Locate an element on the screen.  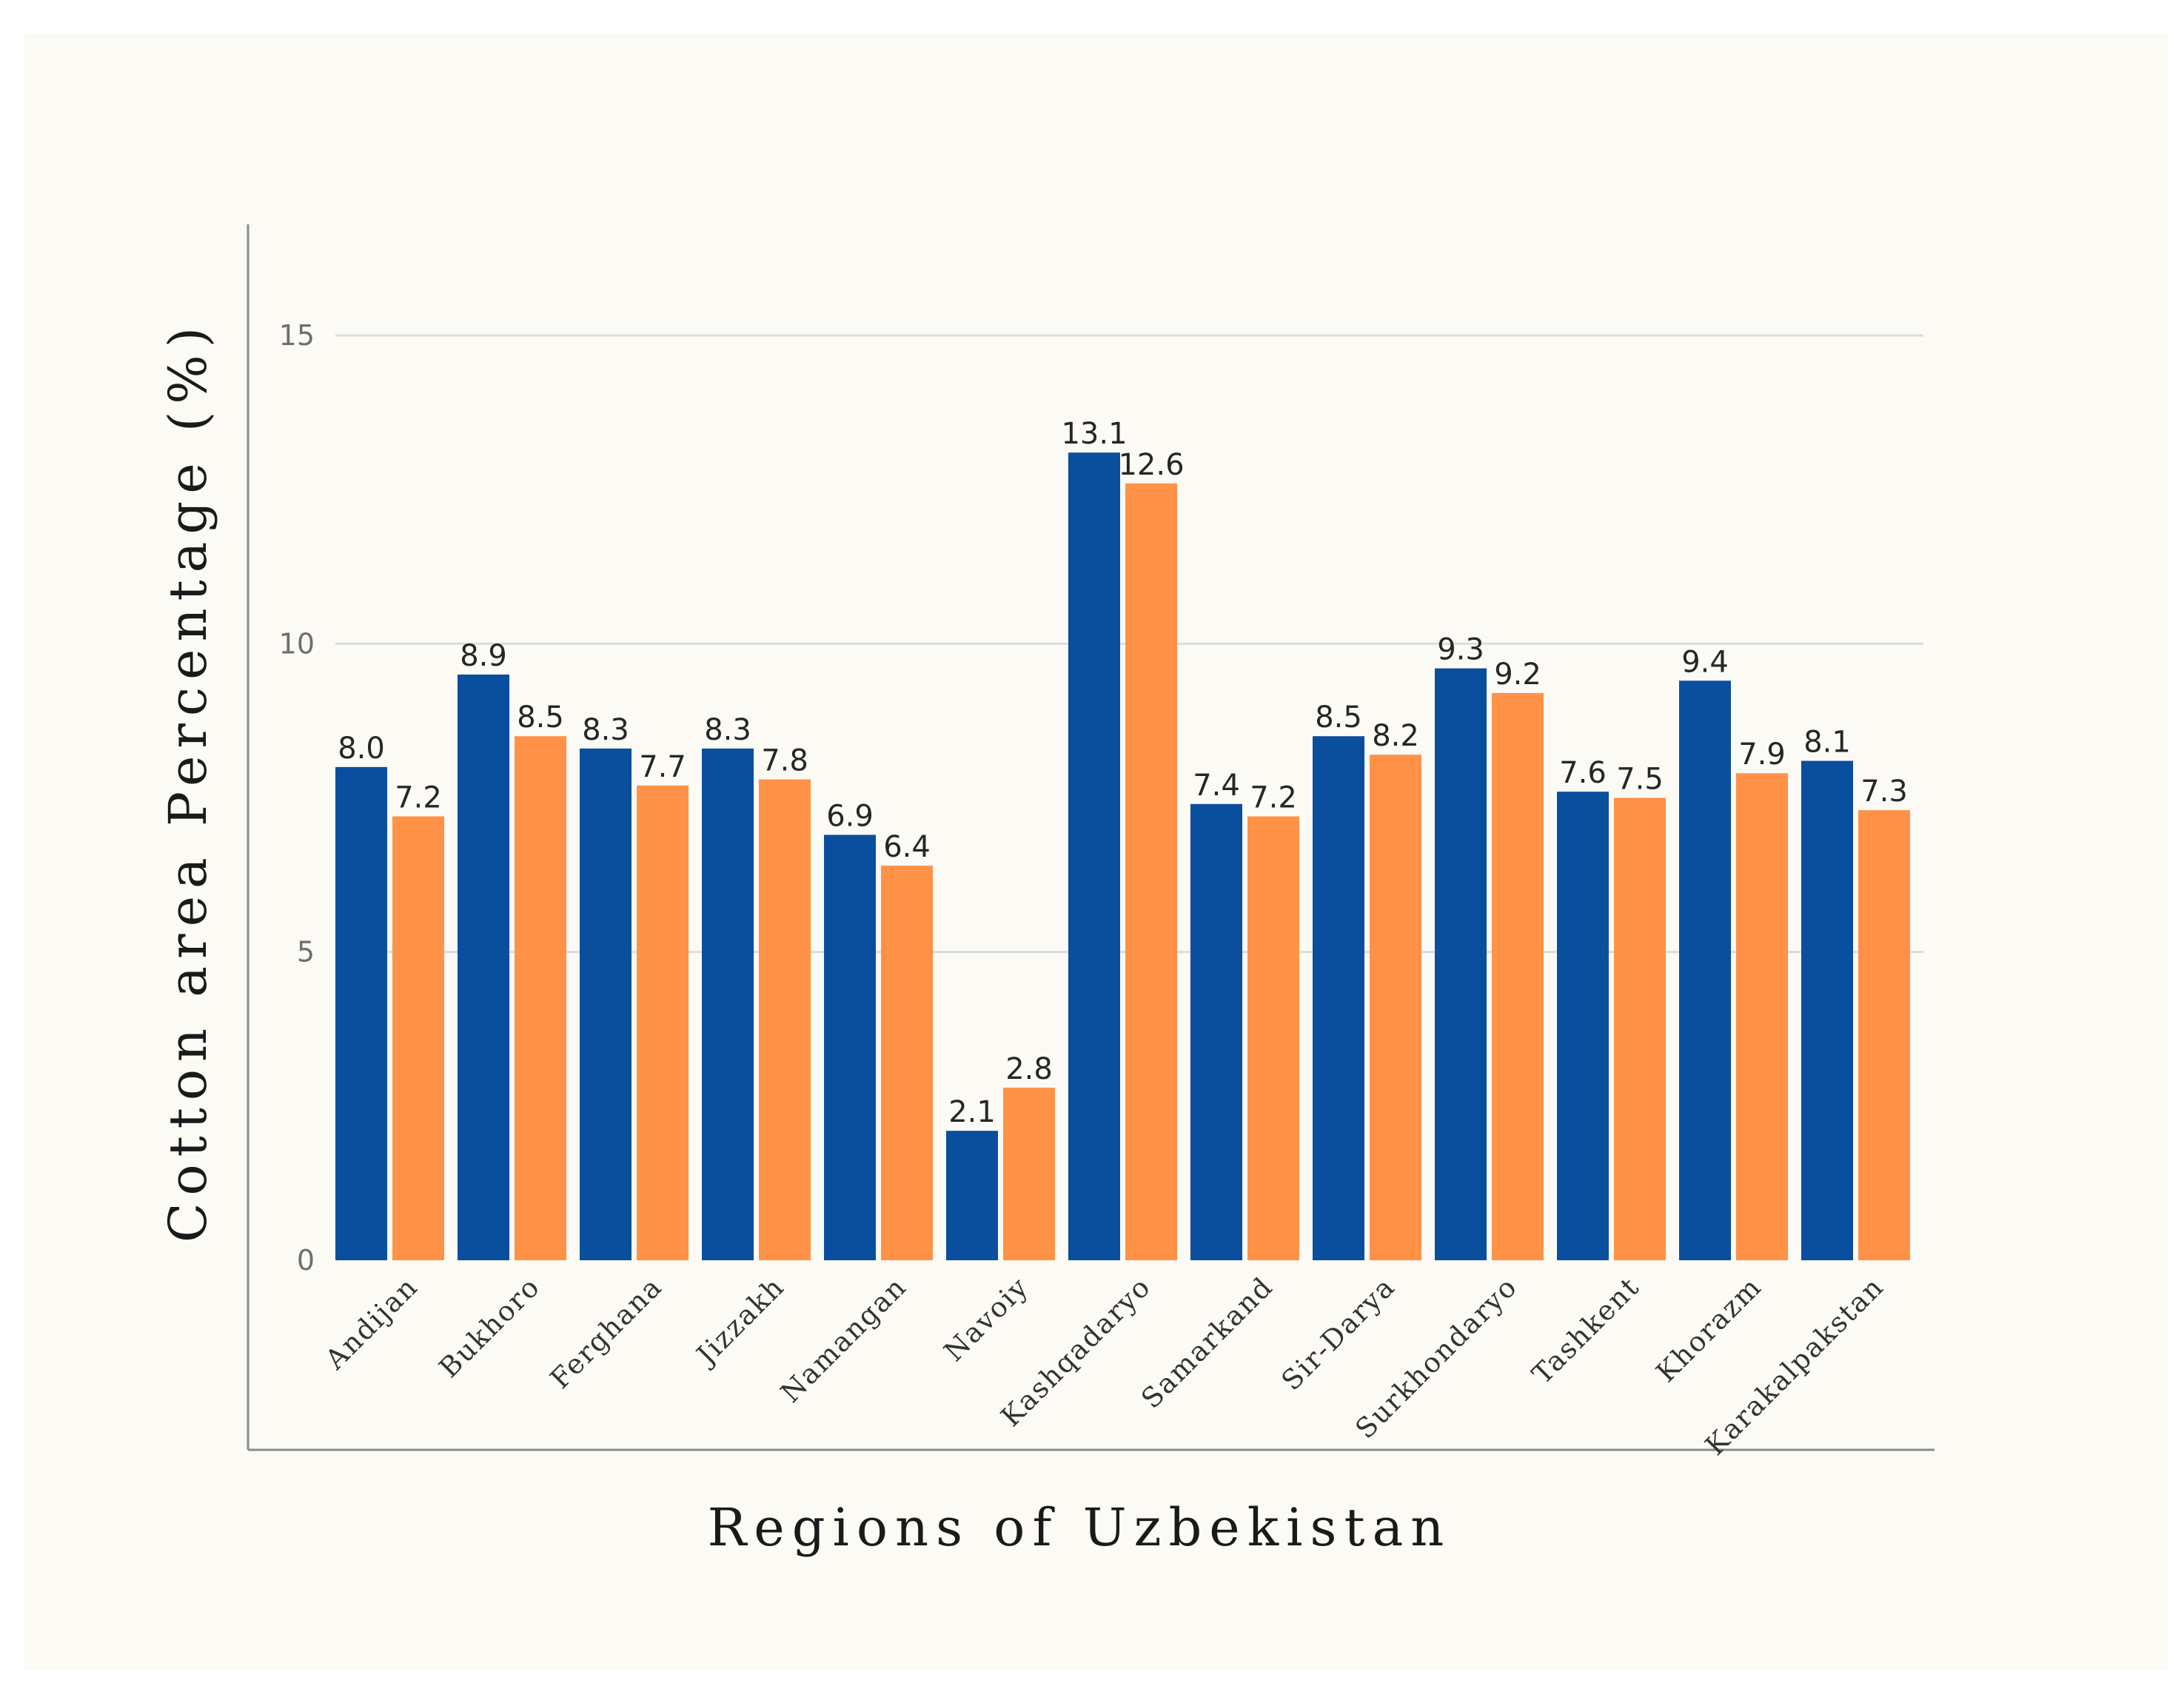
category-label: Bukhoro is located at coordinates (490, 1327).